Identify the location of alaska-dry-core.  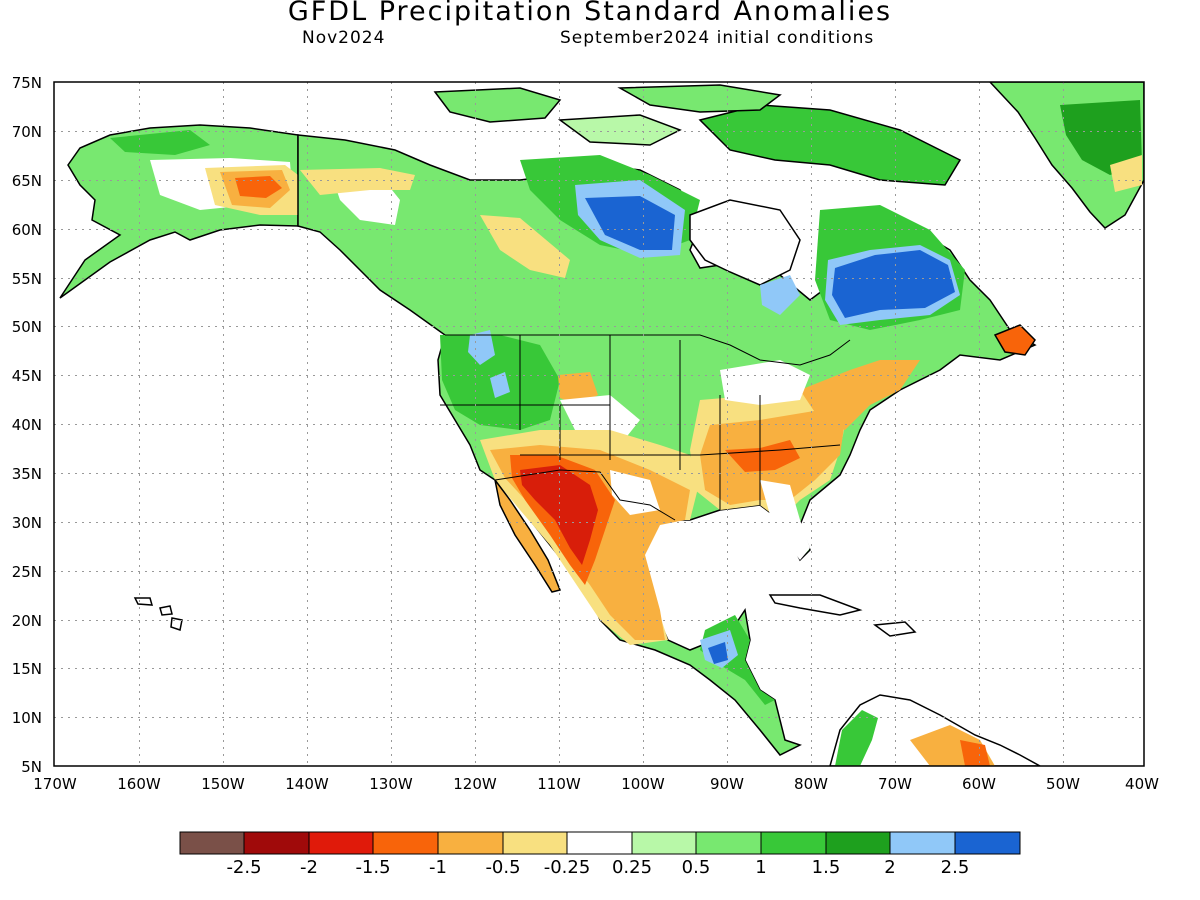
(258, 187).